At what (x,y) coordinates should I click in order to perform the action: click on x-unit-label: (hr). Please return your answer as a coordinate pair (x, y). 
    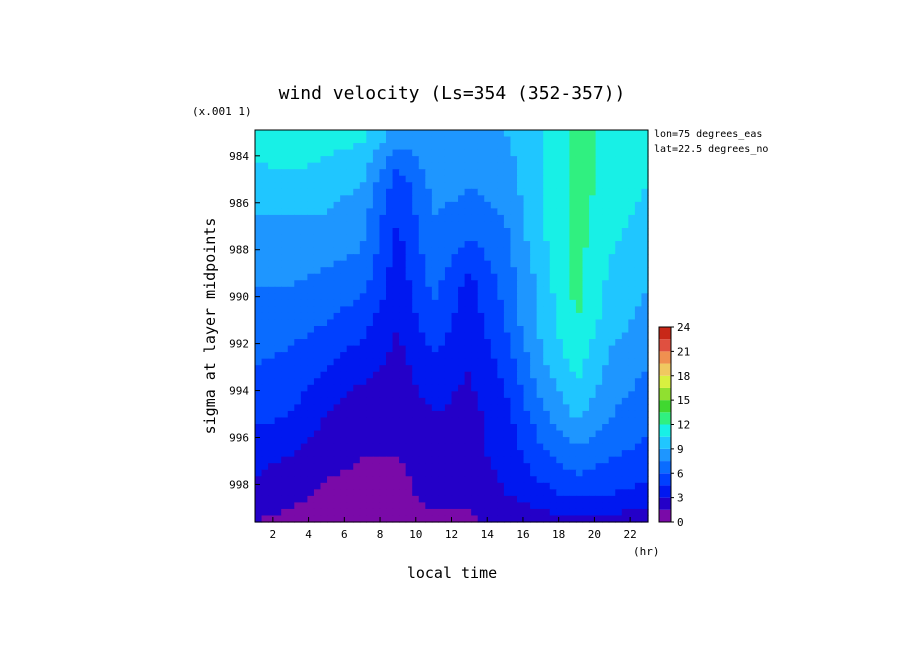
    Looking at the image, I should click on (646, 551).